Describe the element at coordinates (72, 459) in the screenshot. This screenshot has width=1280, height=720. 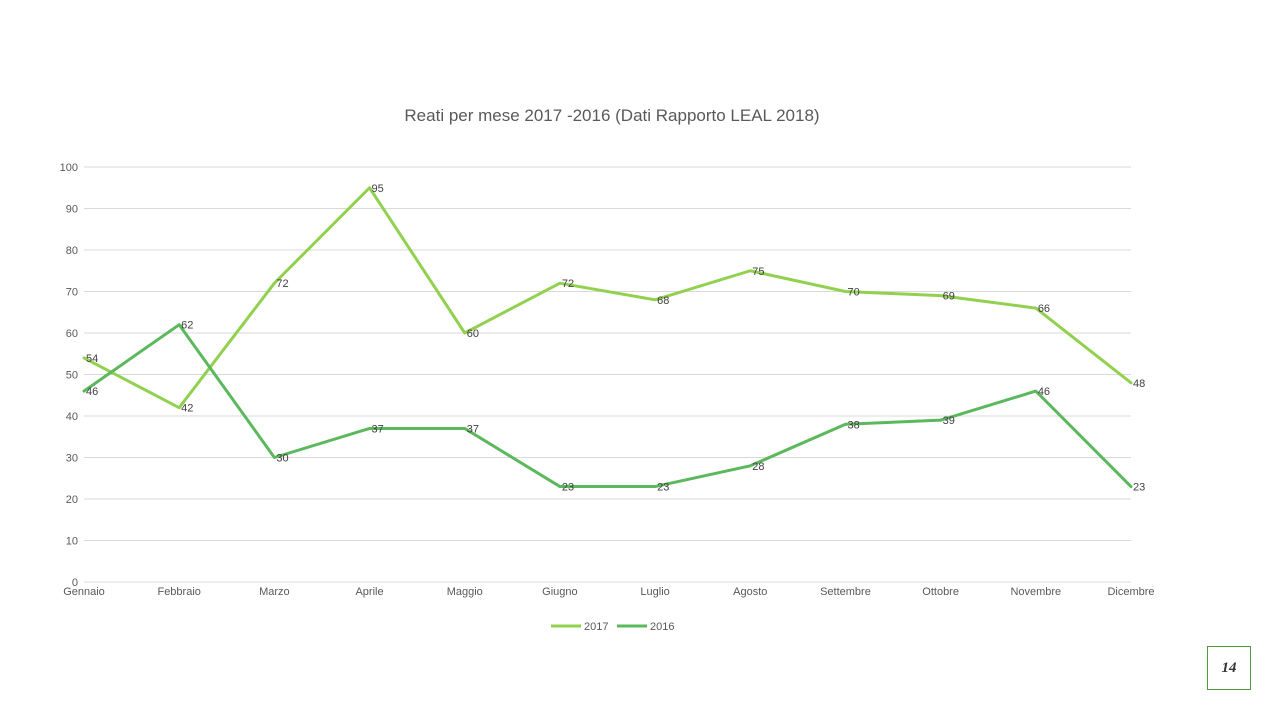
I see `y-tick-label: 30` at that location.